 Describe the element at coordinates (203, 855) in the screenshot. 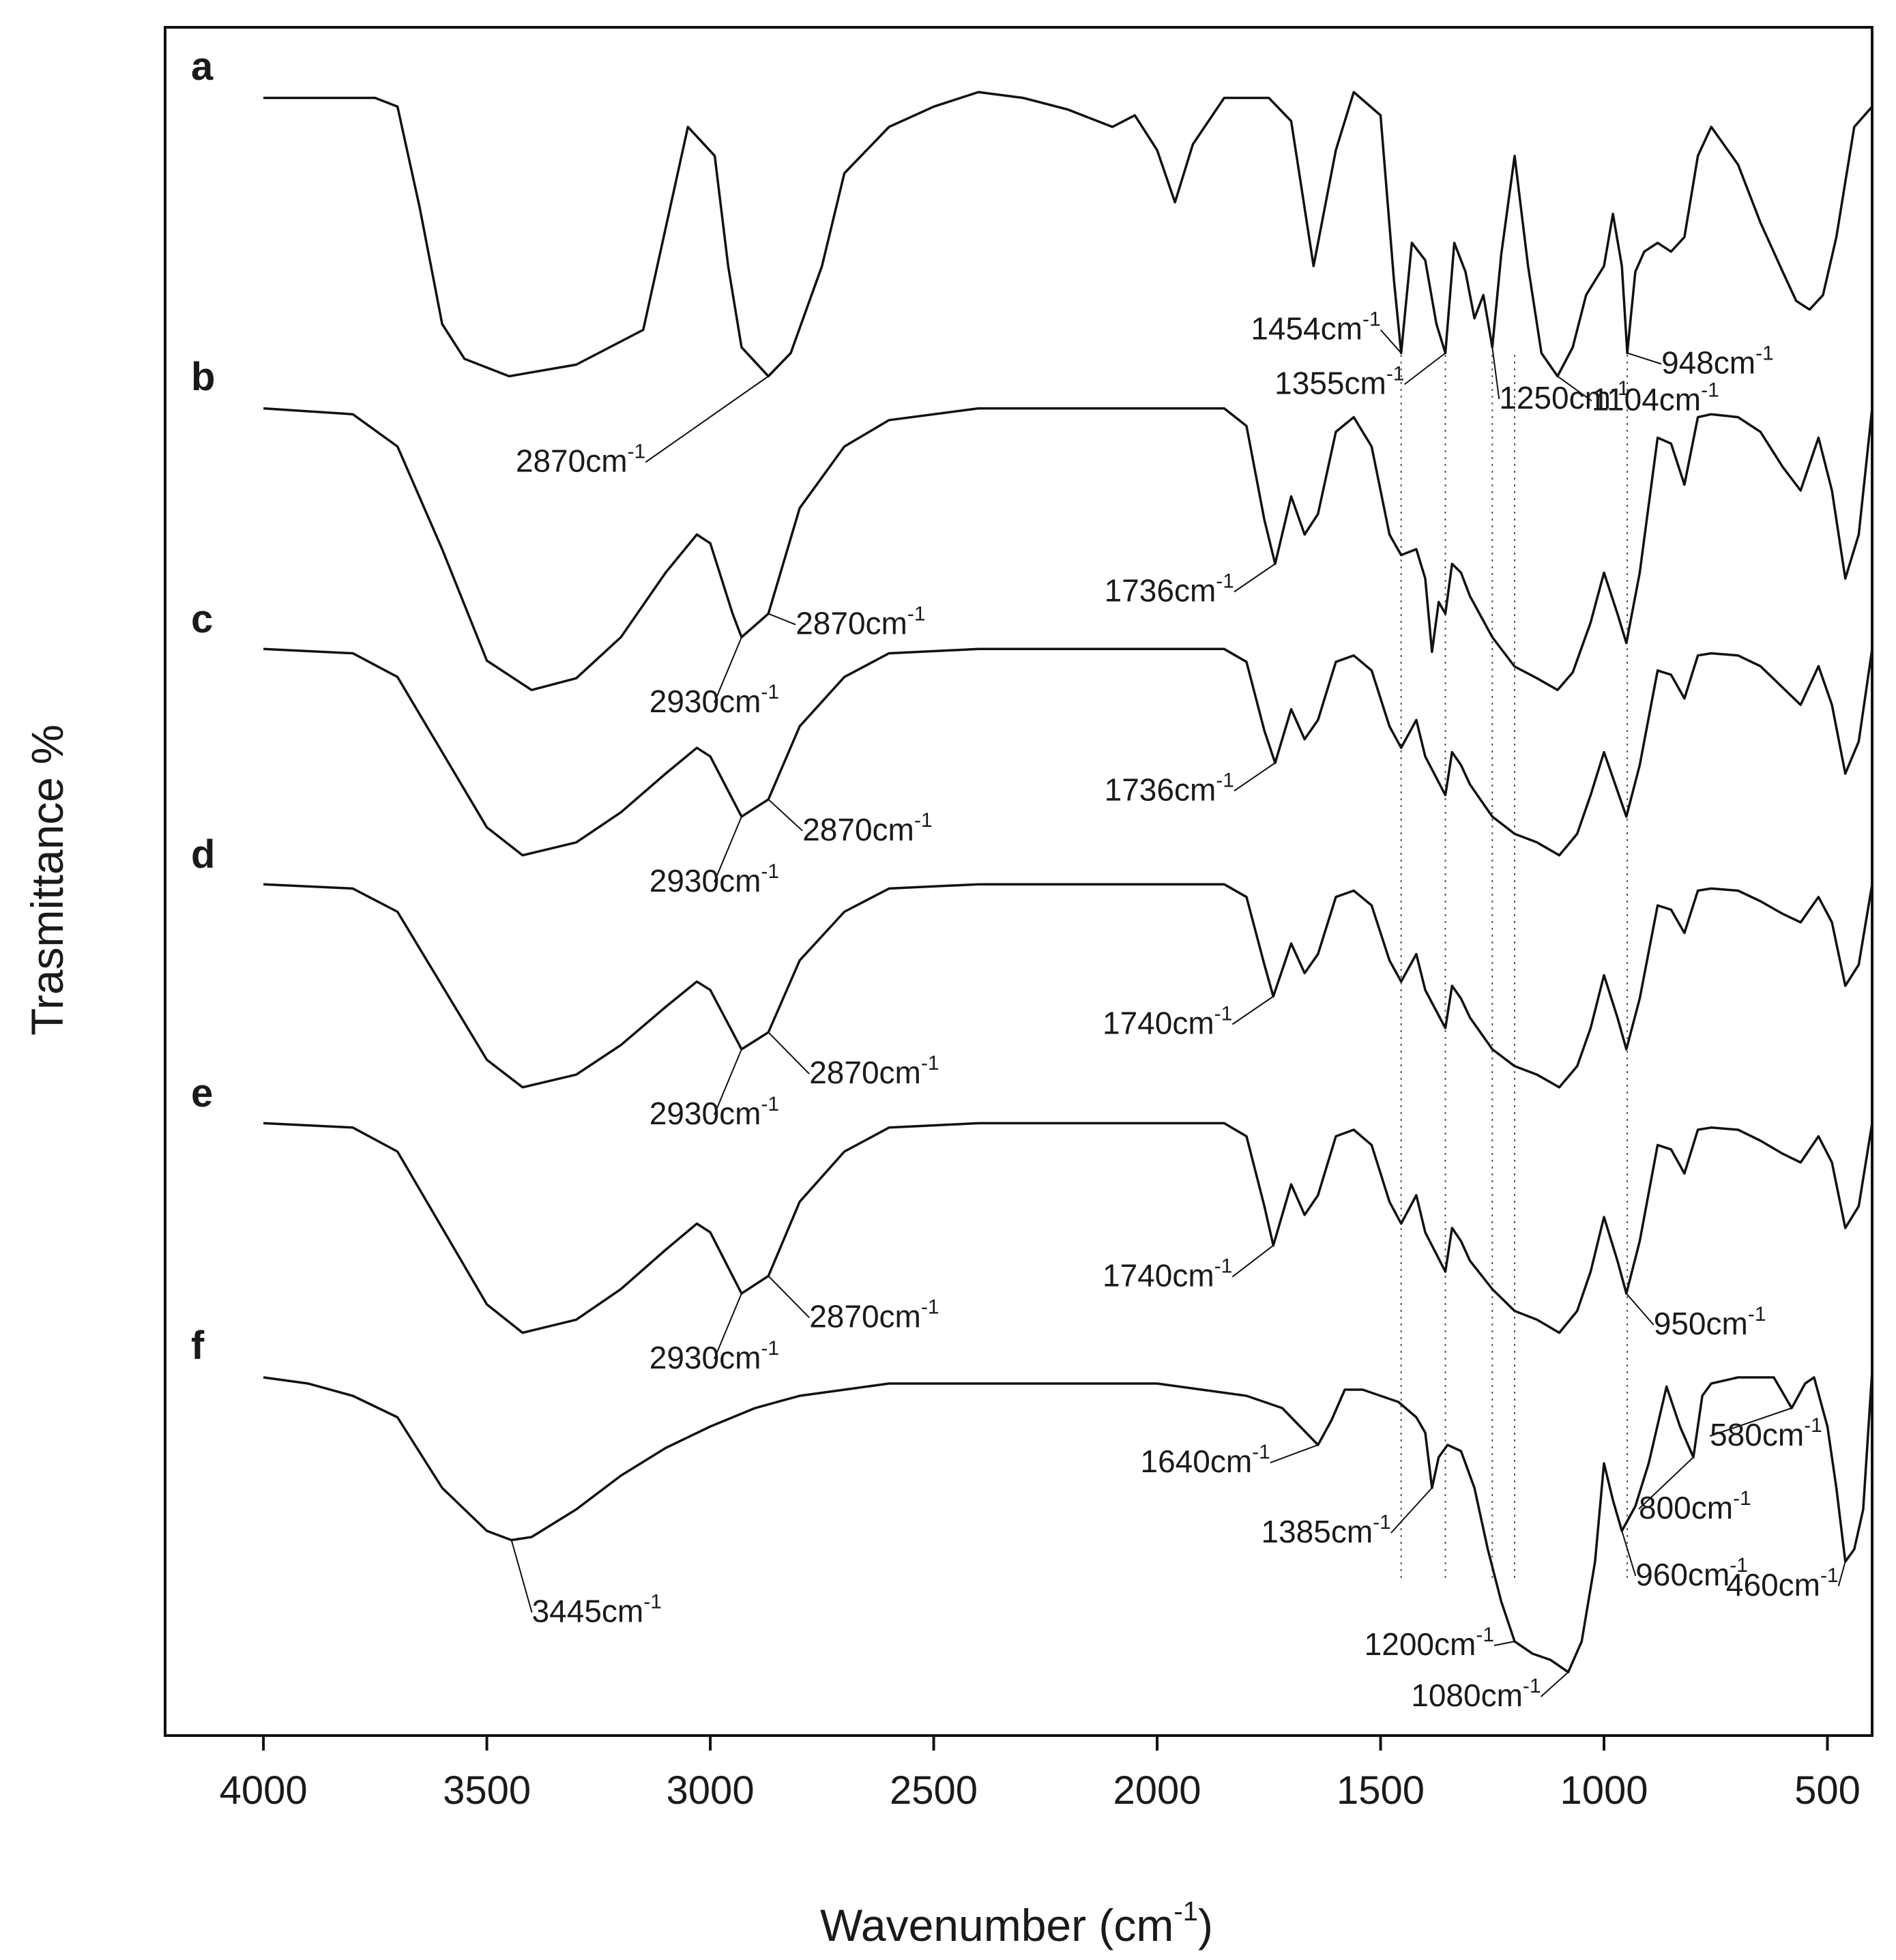

I see `series-label-d: d` at that location.